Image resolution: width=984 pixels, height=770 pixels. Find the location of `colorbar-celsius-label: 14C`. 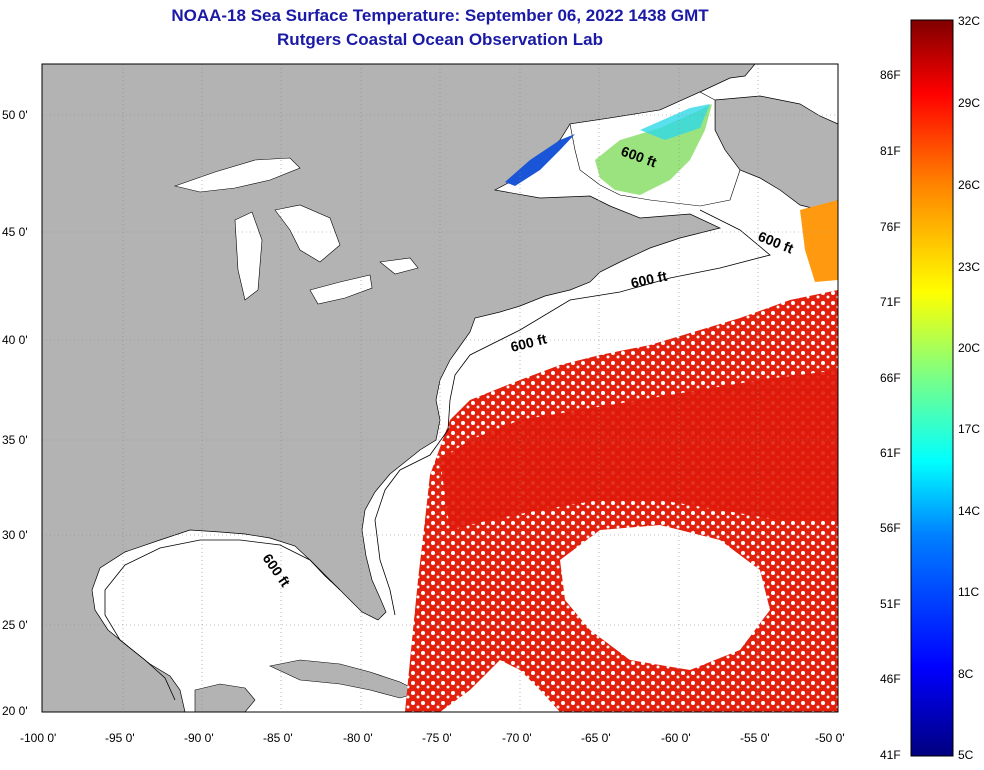

colorbar-celsius-label: 14C is located at coordinates (969, 511).